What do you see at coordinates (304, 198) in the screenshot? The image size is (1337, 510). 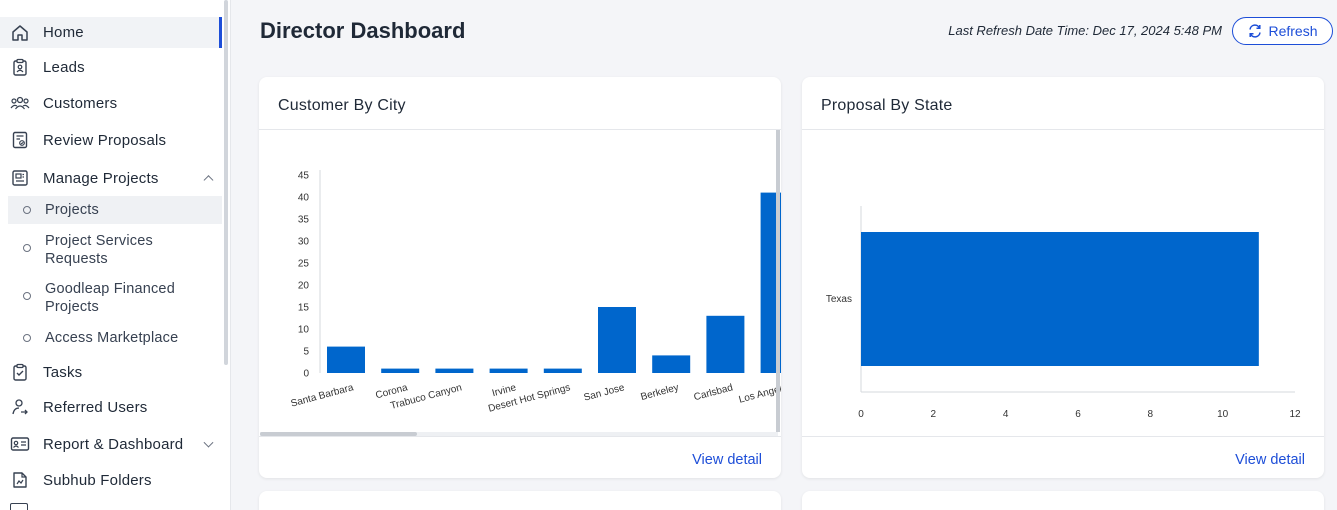 I see `y-tick-label: 40` at bounding box center [304, 198].